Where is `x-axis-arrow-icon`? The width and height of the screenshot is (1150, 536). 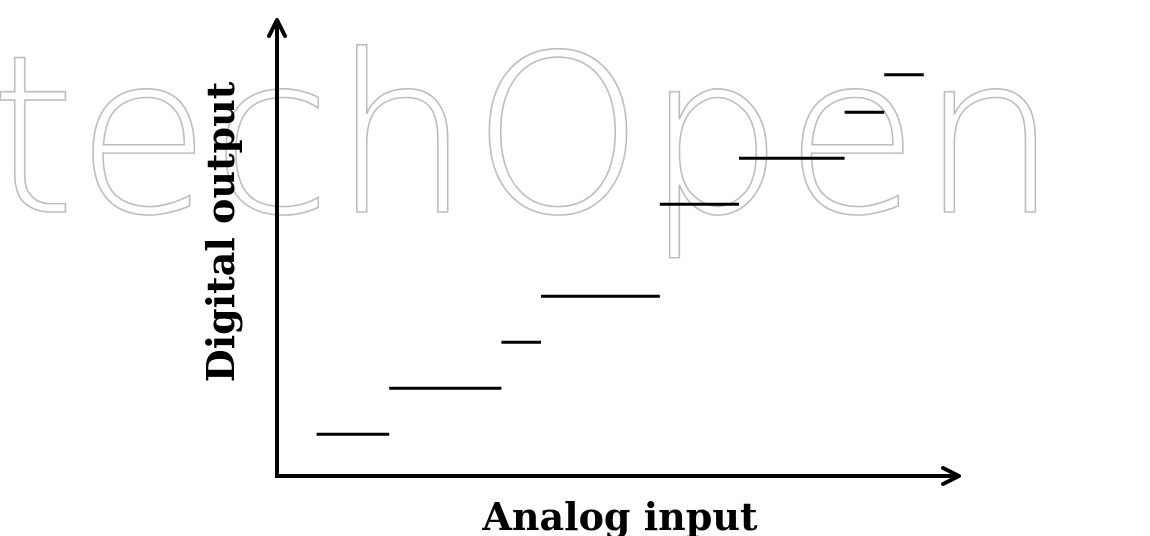
x-axis-arrow-icon is located at coordinates (951, 476).